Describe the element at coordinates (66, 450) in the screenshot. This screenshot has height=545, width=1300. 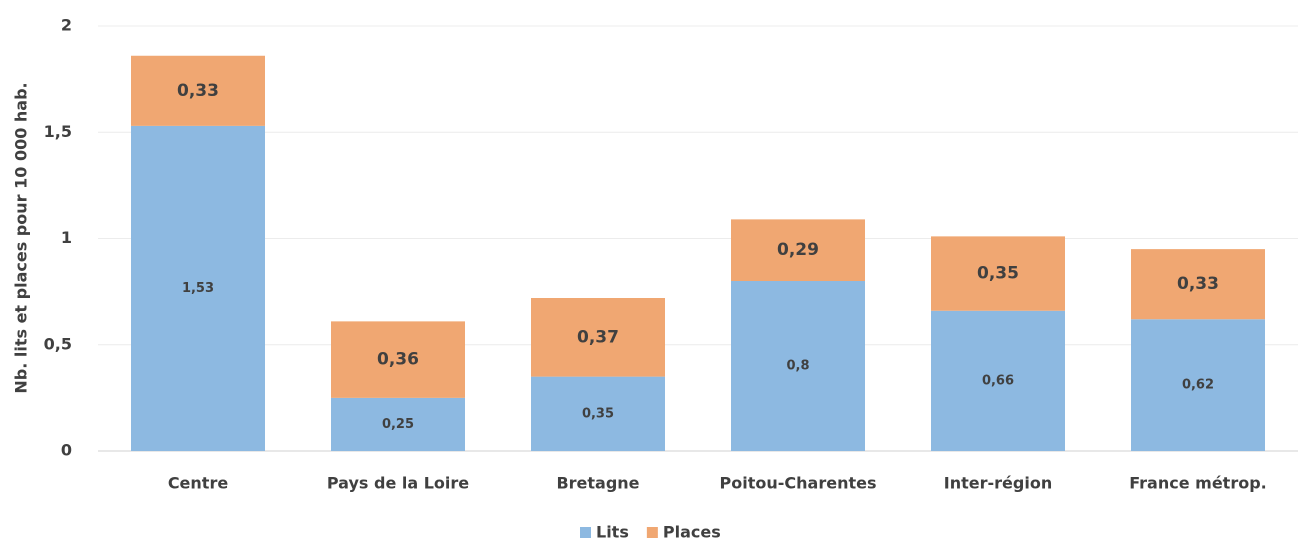
I see `y-tick-label: 0` at that location.